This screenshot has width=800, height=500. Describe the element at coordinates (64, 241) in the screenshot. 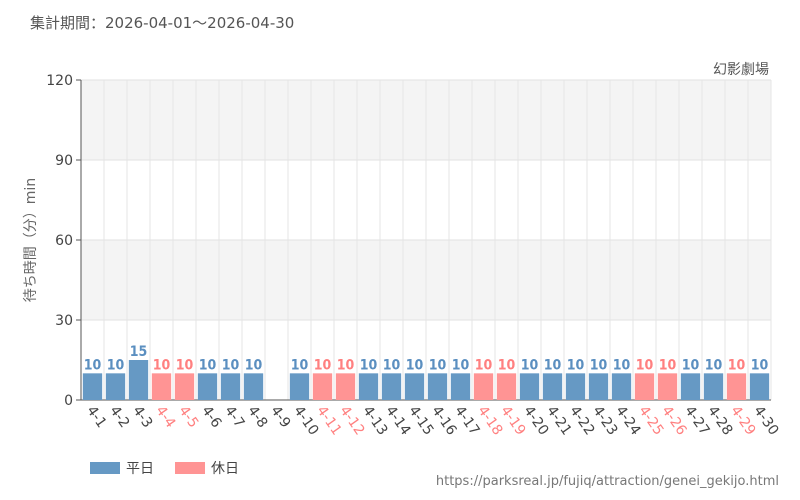

I see `y-tick-label: 60` at that location.